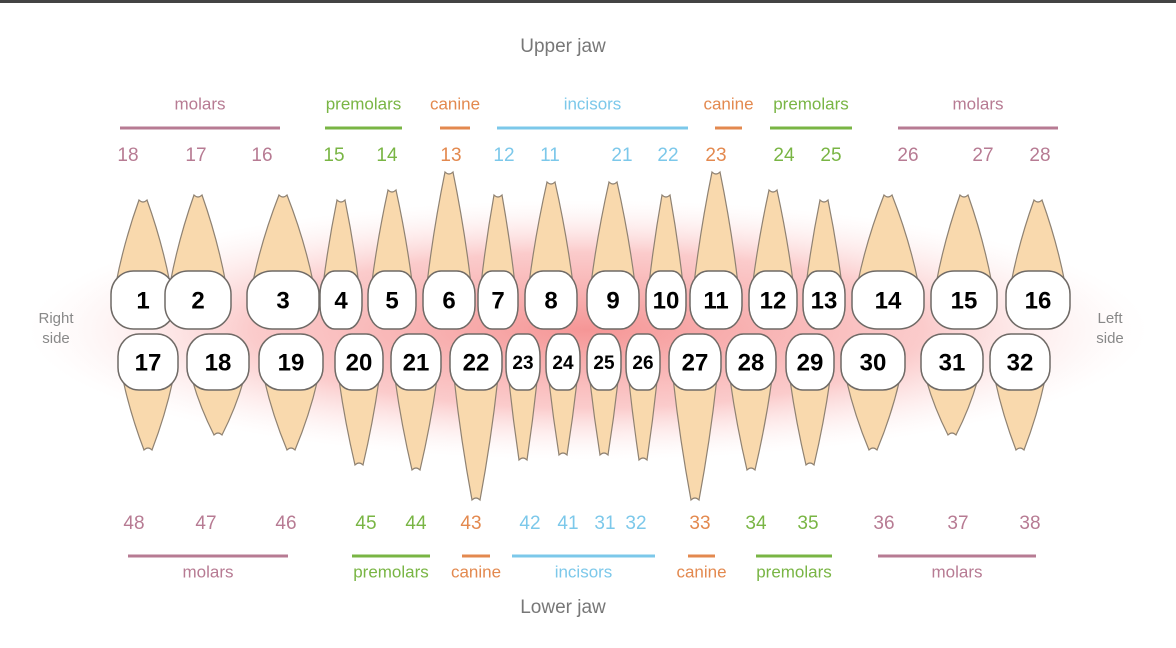 This screenshot has height=648, width=1176. I want to click on tooth-number: 7, so click(497, 300).